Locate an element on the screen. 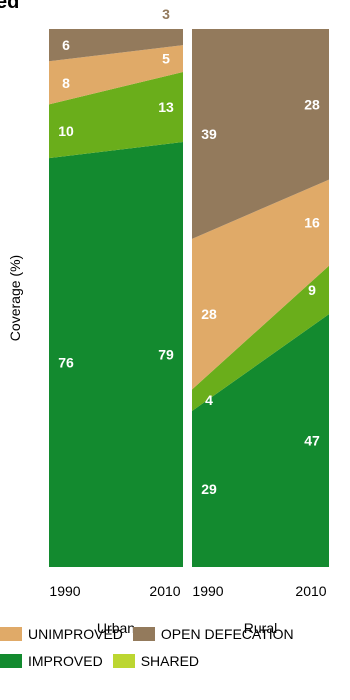 The height and width of the screenshot is (700, 350). rural-area-open-defecation is located at coordinates (260, 134).